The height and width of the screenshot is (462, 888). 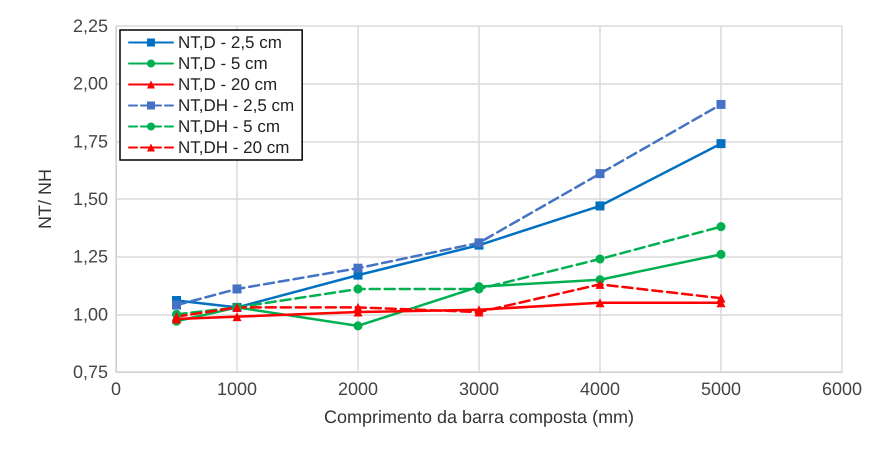 I want to click on y-tick-label: 1,00, so click(x=90, y=314).